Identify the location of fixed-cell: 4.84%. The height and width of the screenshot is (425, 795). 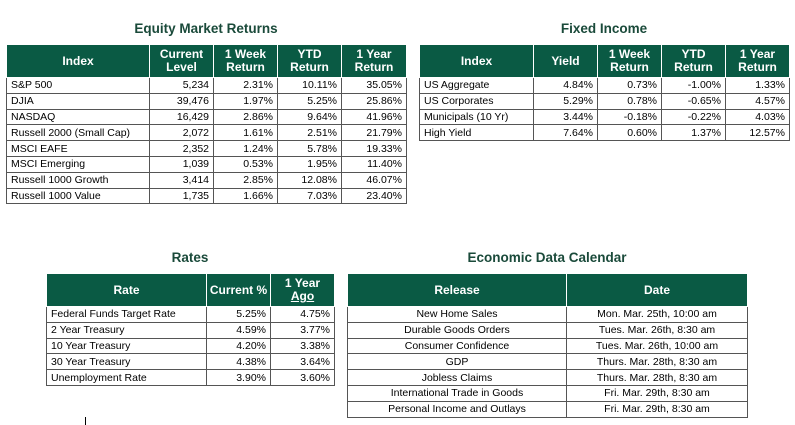
(565, 85).